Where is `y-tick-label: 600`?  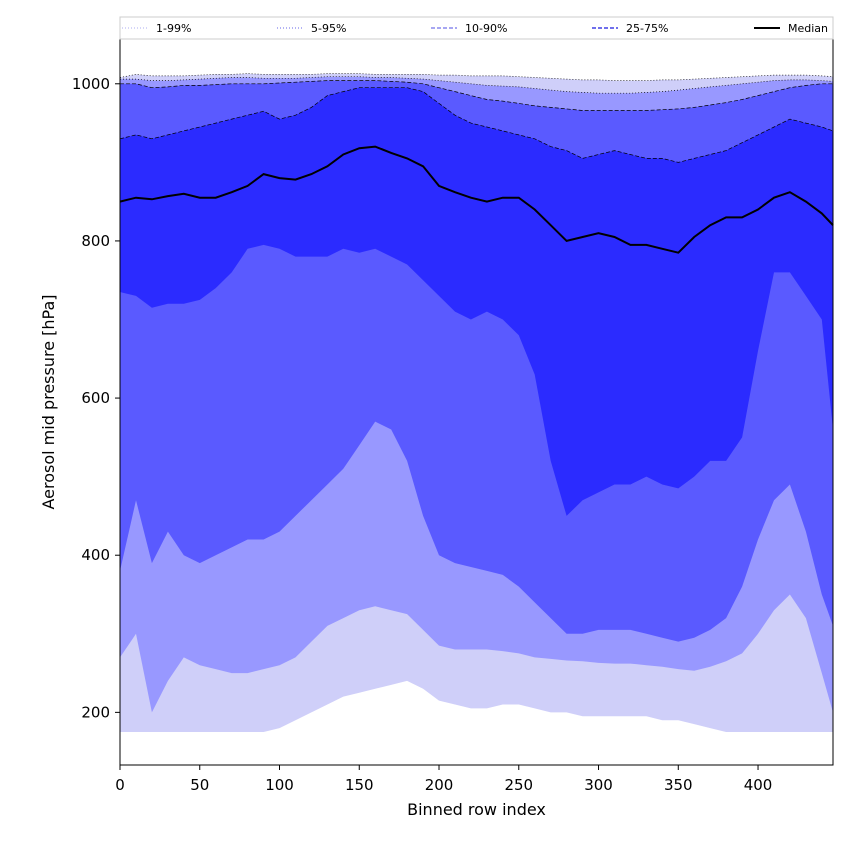 y-tick-label: 600 is located at coordinates (95, 398).